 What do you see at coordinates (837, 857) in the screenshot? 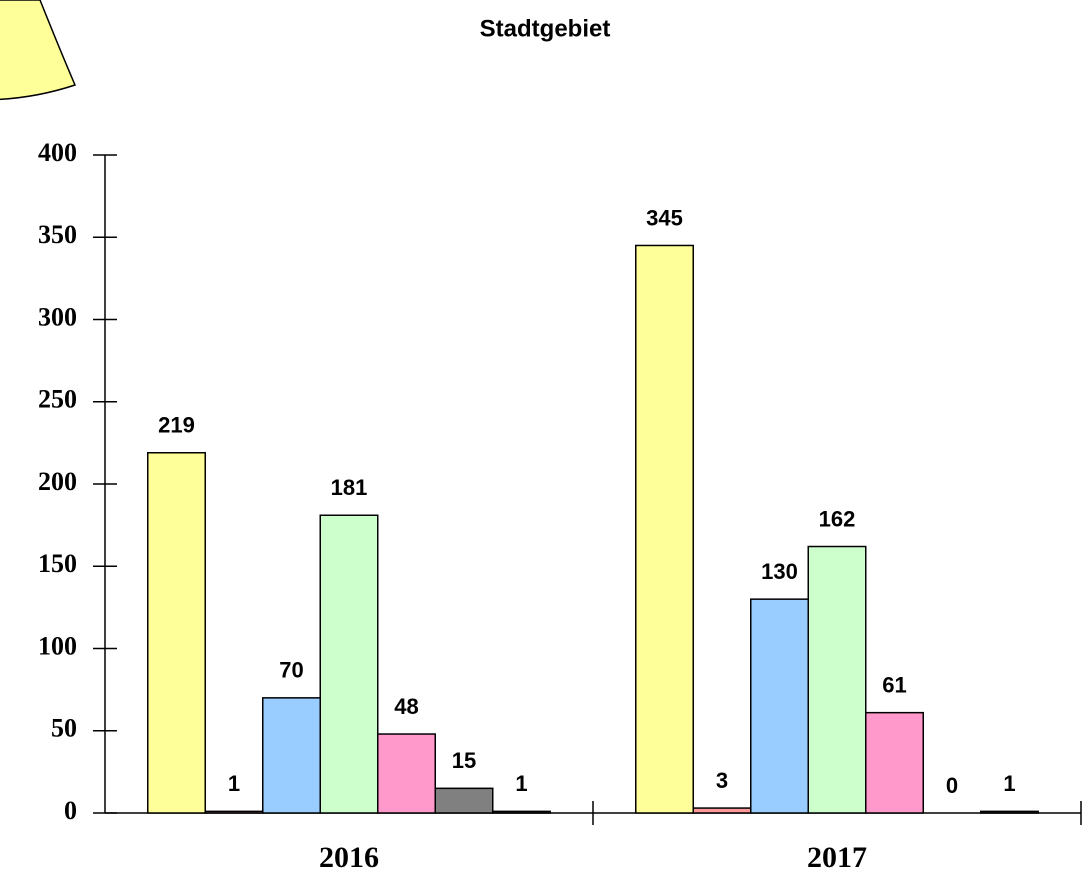
I see `x-tick-label: 2017` at bounding box center [837, 857].